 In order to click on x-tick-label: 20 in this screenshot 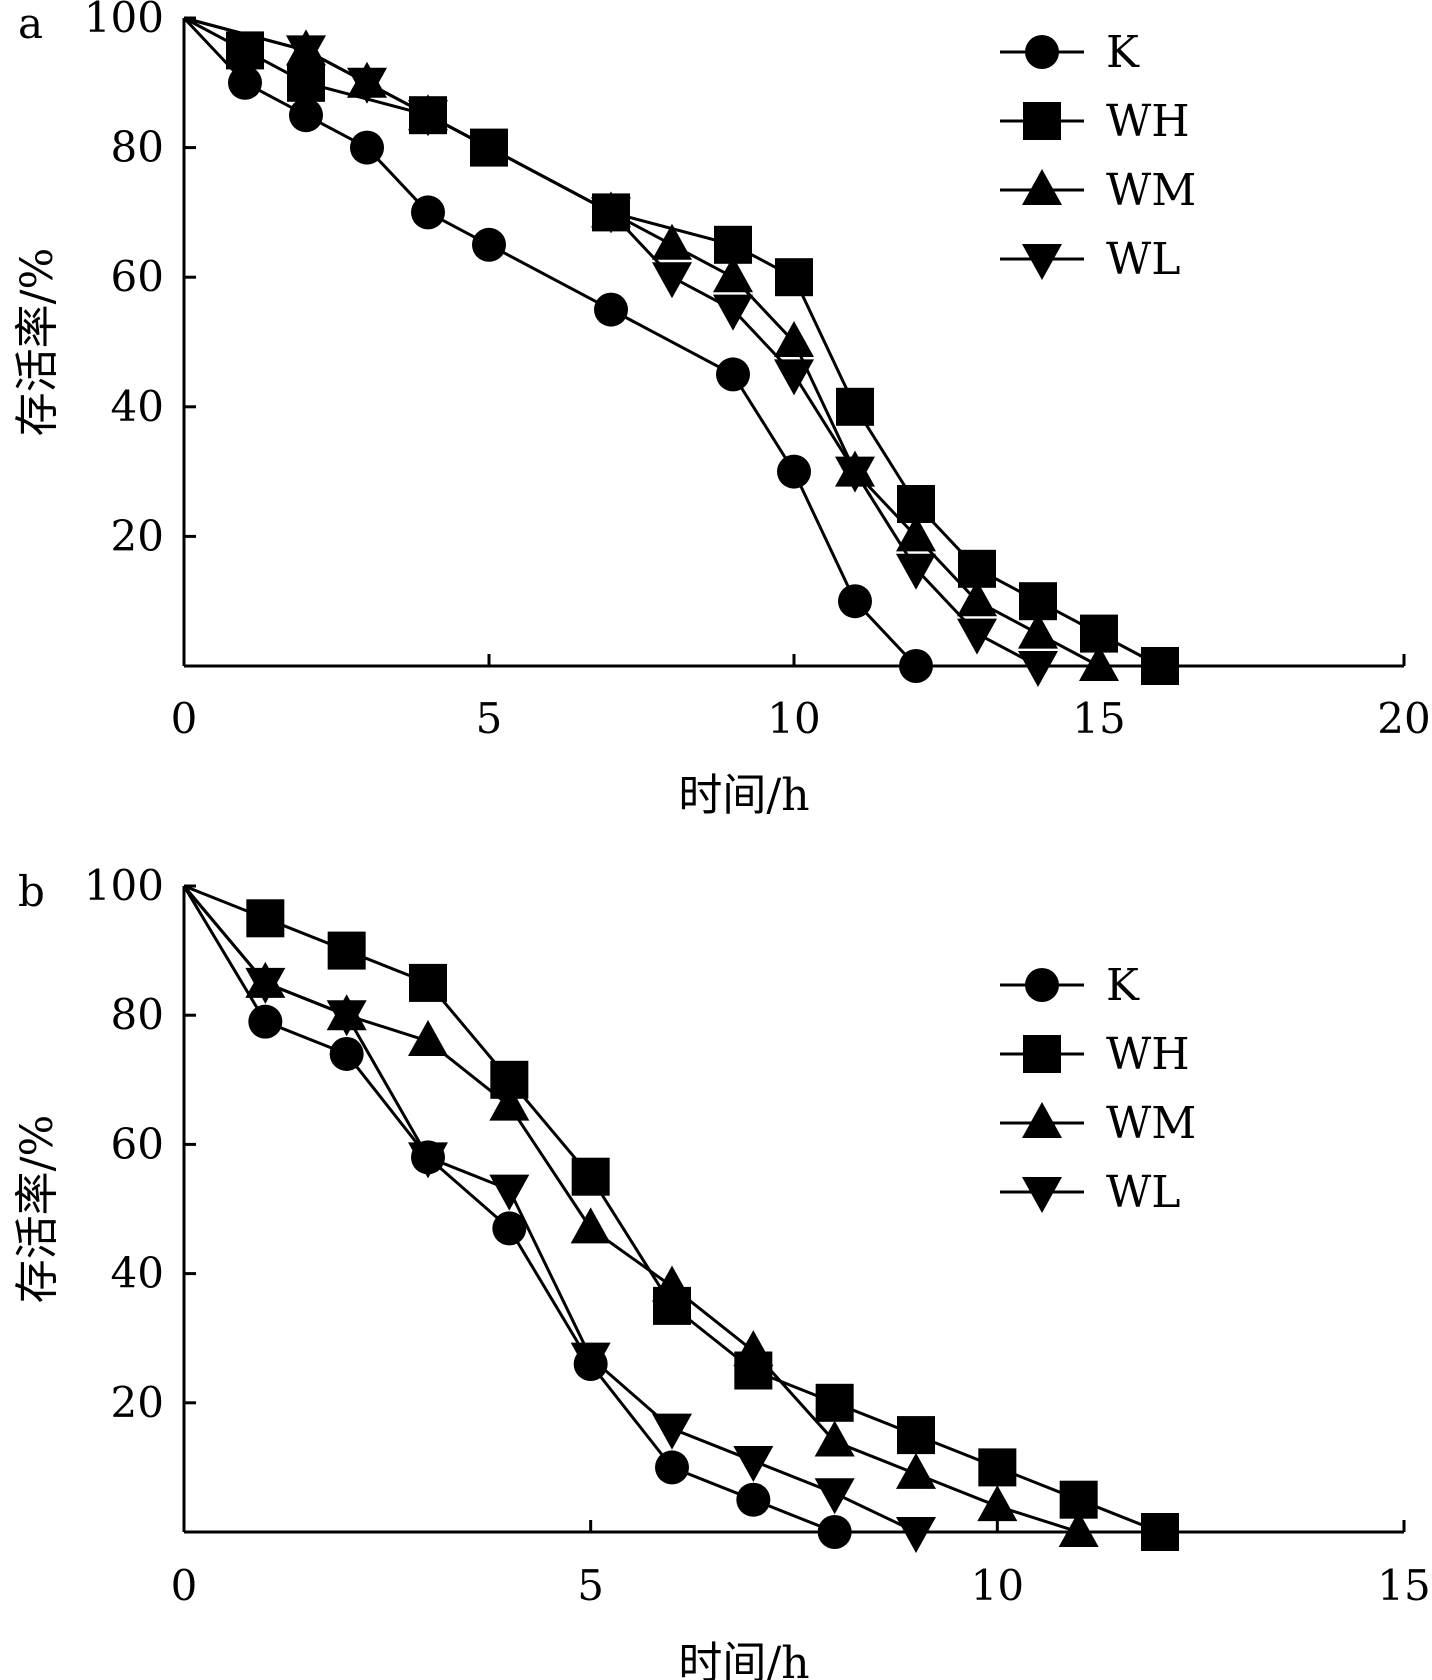, I will do `click(1403, 718)`.